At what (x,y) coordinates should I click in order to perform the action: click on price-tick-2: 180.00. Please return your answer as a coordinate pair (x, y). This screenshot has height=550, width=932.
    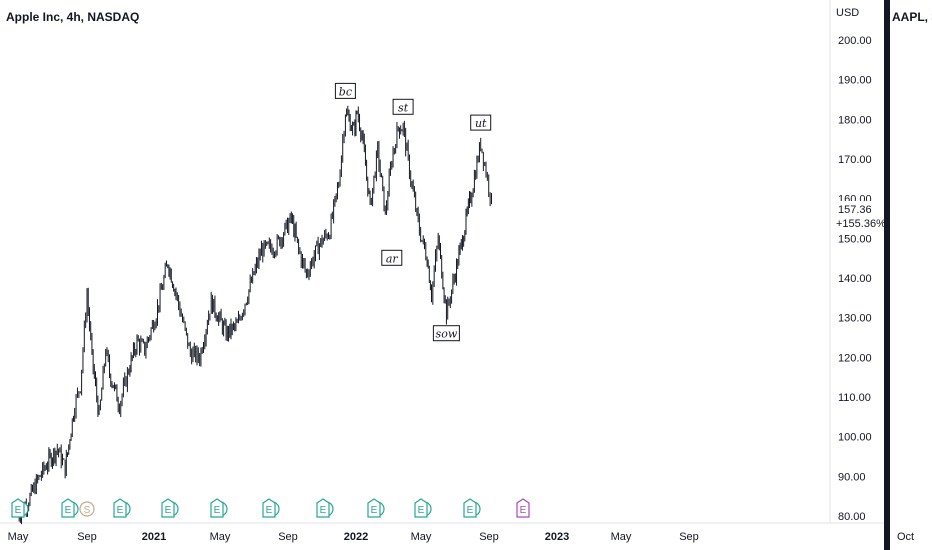
    Looking at the image, I should click on (855, 120).